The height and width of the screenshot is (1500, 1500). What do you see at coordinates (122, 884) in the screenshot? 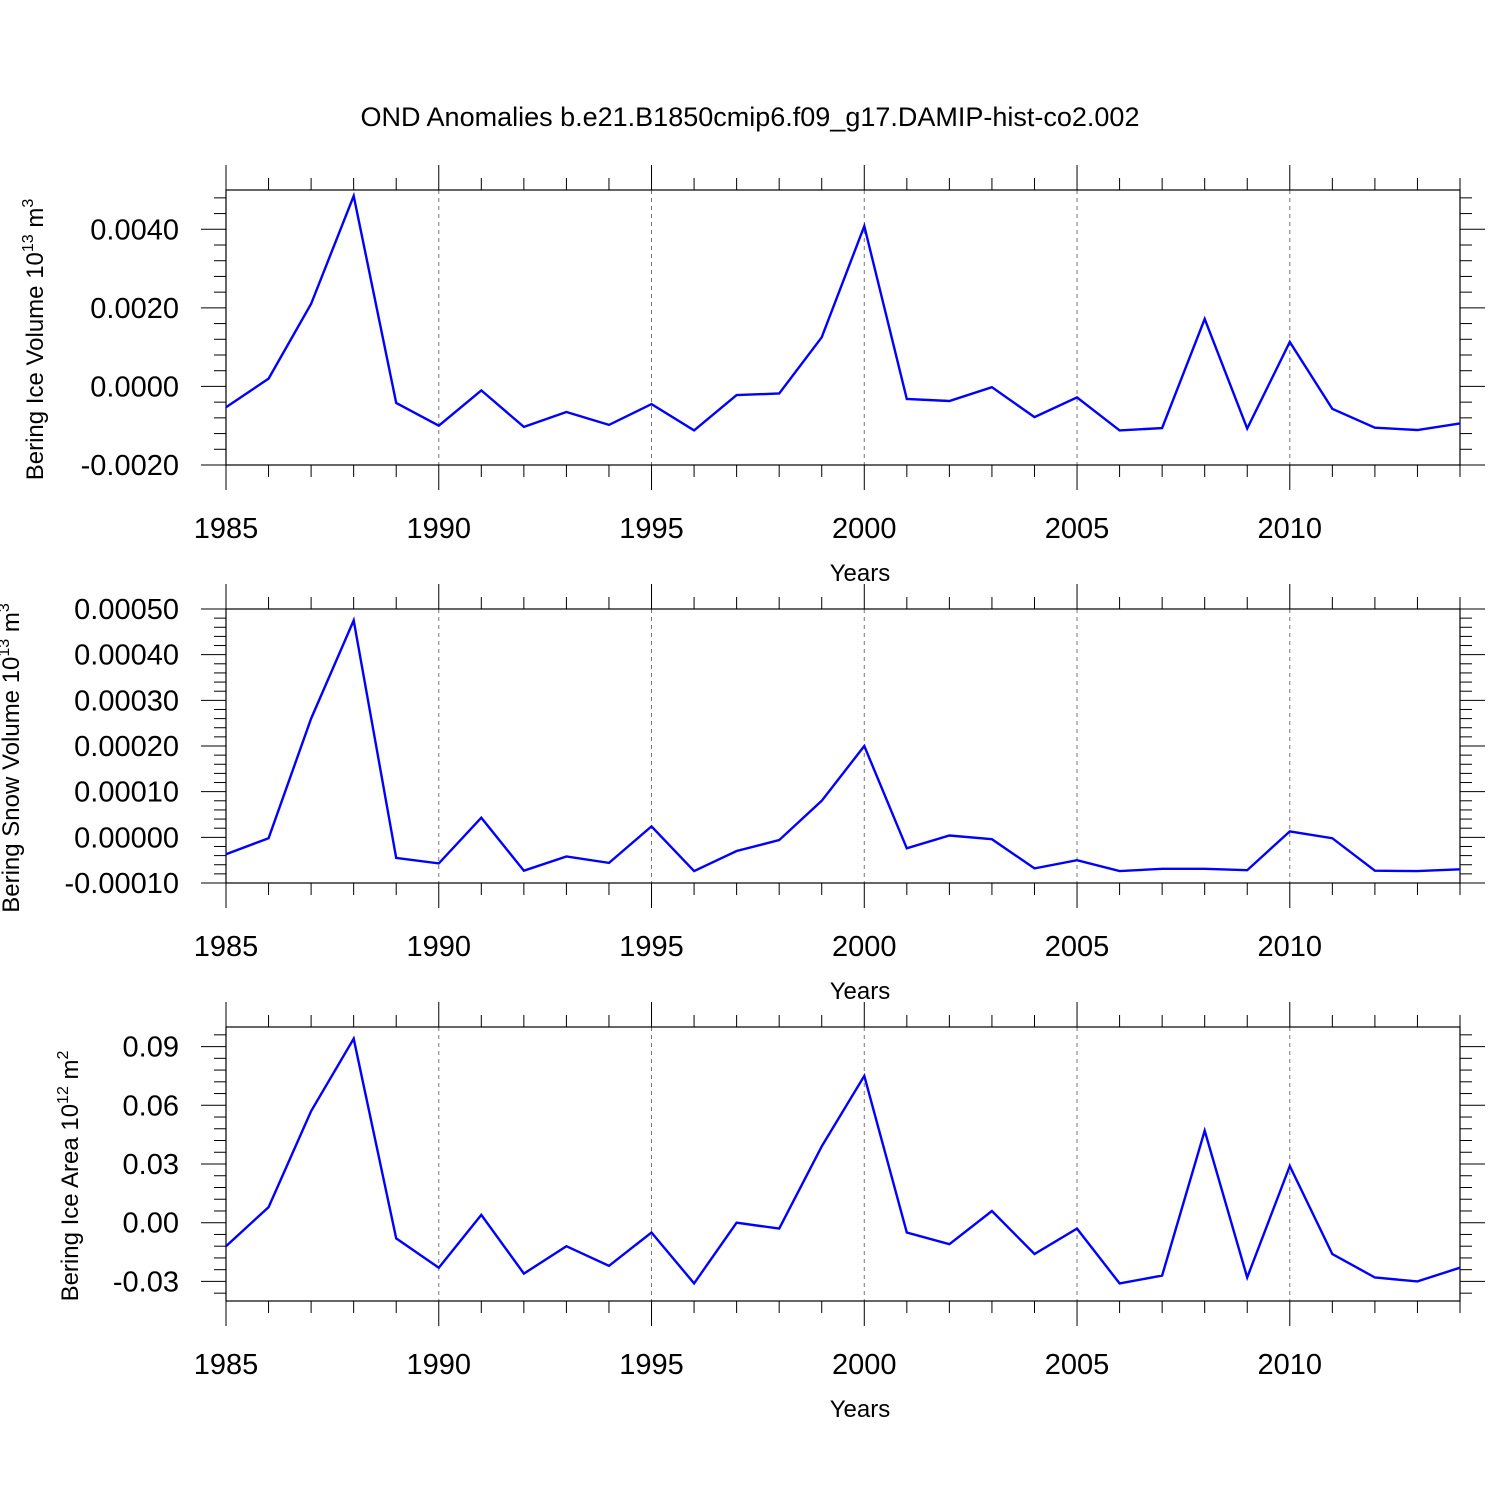
I see `y-tick-label: -0.00010` at bounding box center [122, 884].